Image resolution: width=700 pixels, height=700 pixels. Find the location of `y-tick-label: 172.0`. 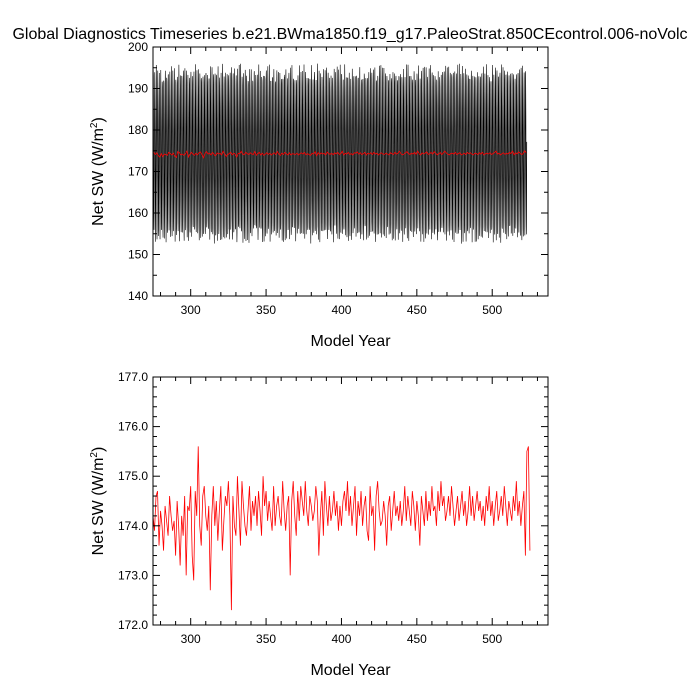

y-tick-label: 172.0 is located at coordinates (133, 625).